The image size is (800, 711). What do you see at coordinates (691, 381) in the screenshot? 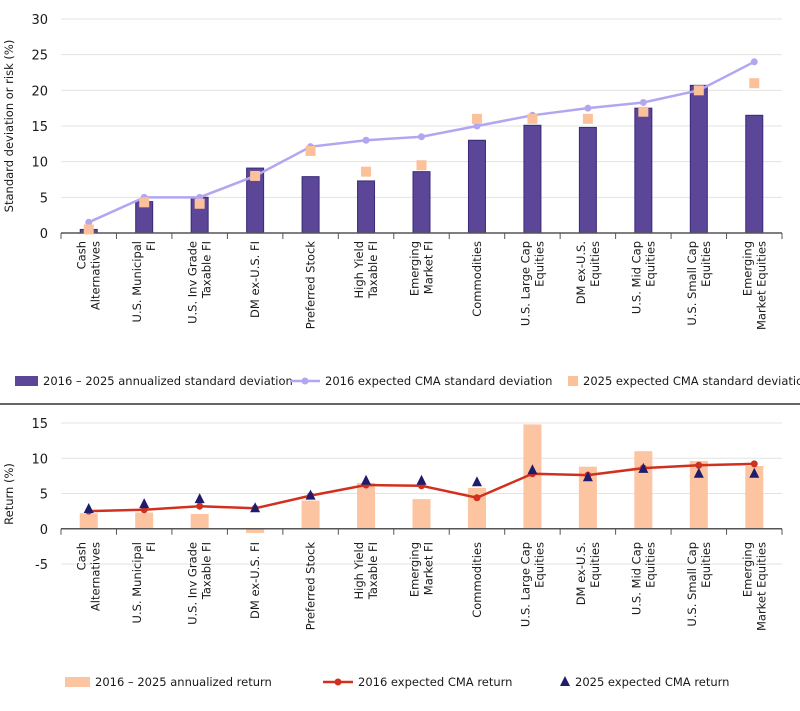
I see `legend-label: 2025 expected CMA standard deviation` at bounding box center [691, 381].